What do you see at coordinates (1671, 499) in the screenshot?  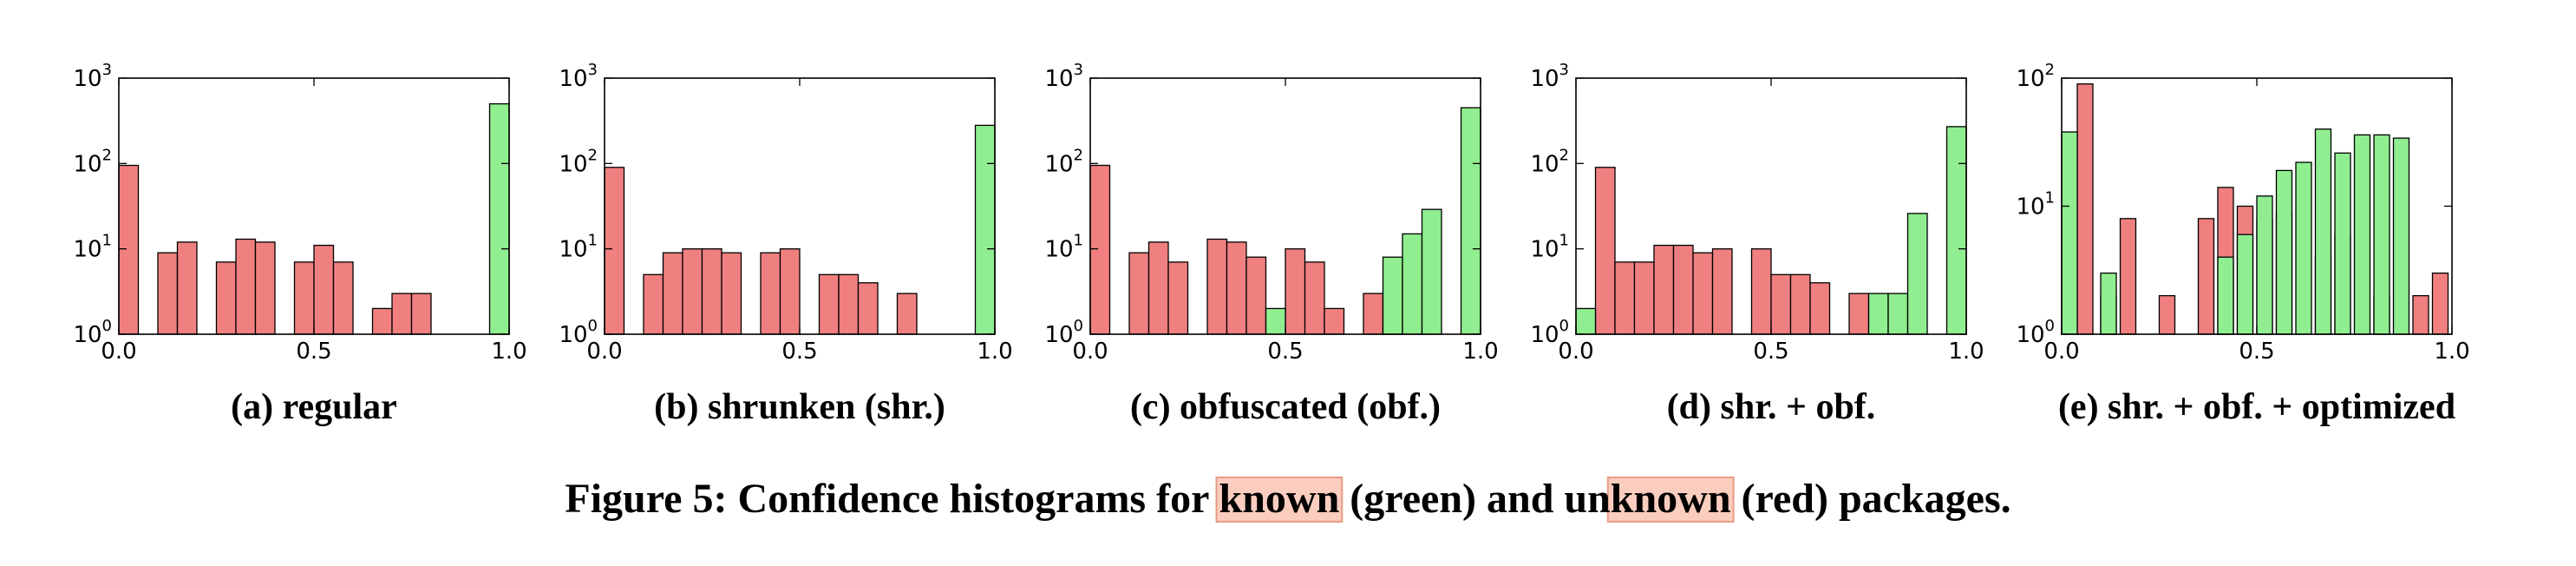 I see `caption-unknown: known` at bounding box center [1671, 499].